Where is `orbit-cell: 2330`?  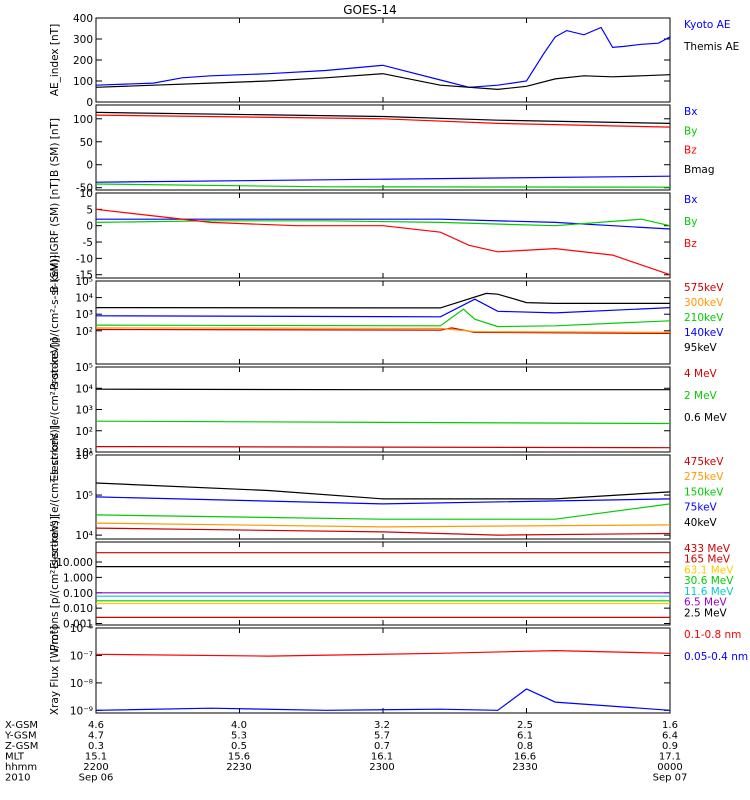 orbit-cell: 2330 is located at coordinates (524, 767).